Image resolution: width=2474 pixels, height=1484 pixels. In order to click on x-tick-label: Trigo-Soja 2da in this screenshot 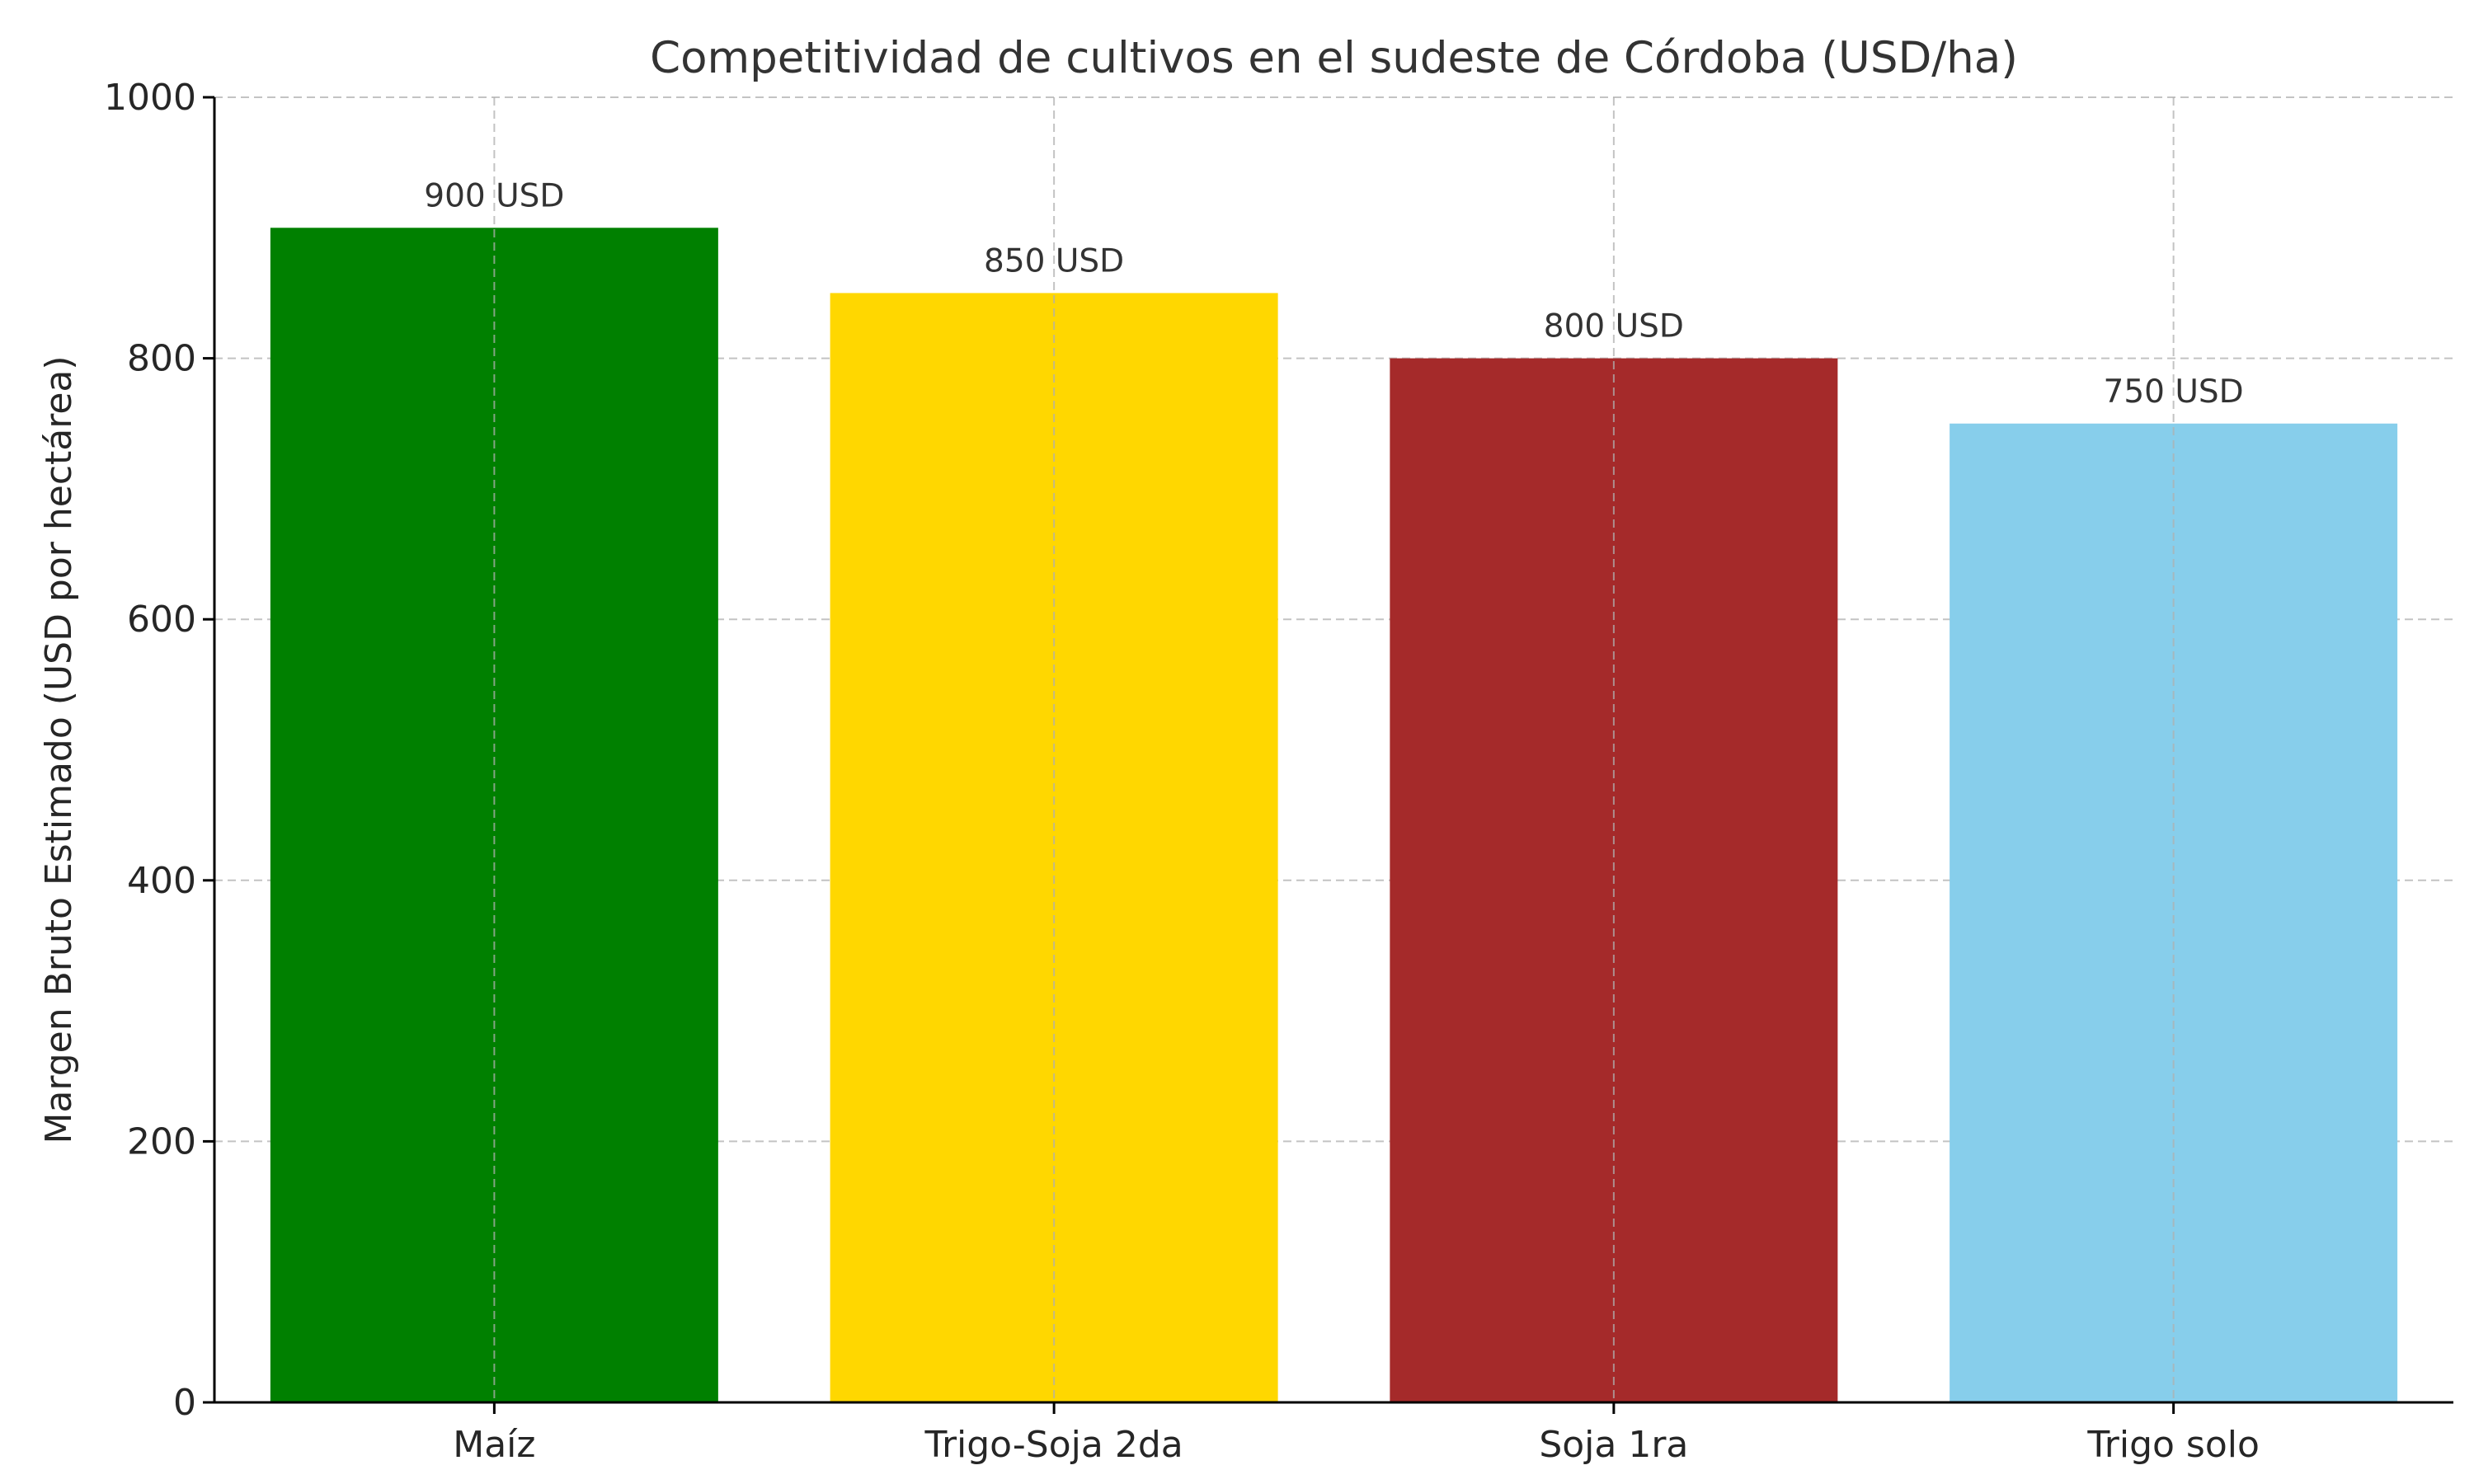, I will do `click(1053, 1445)`.